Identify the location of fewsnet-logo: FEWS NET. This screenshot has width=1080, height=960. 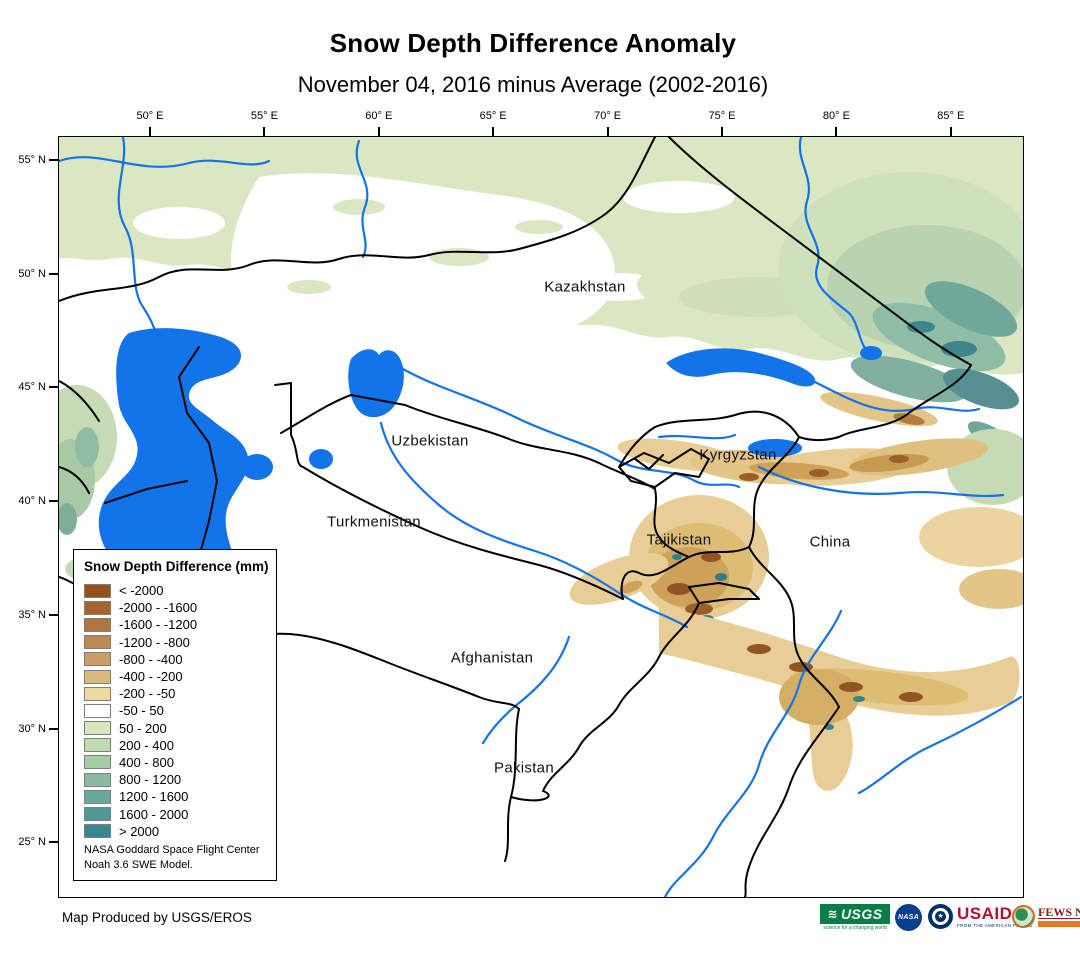
(1046, 916).